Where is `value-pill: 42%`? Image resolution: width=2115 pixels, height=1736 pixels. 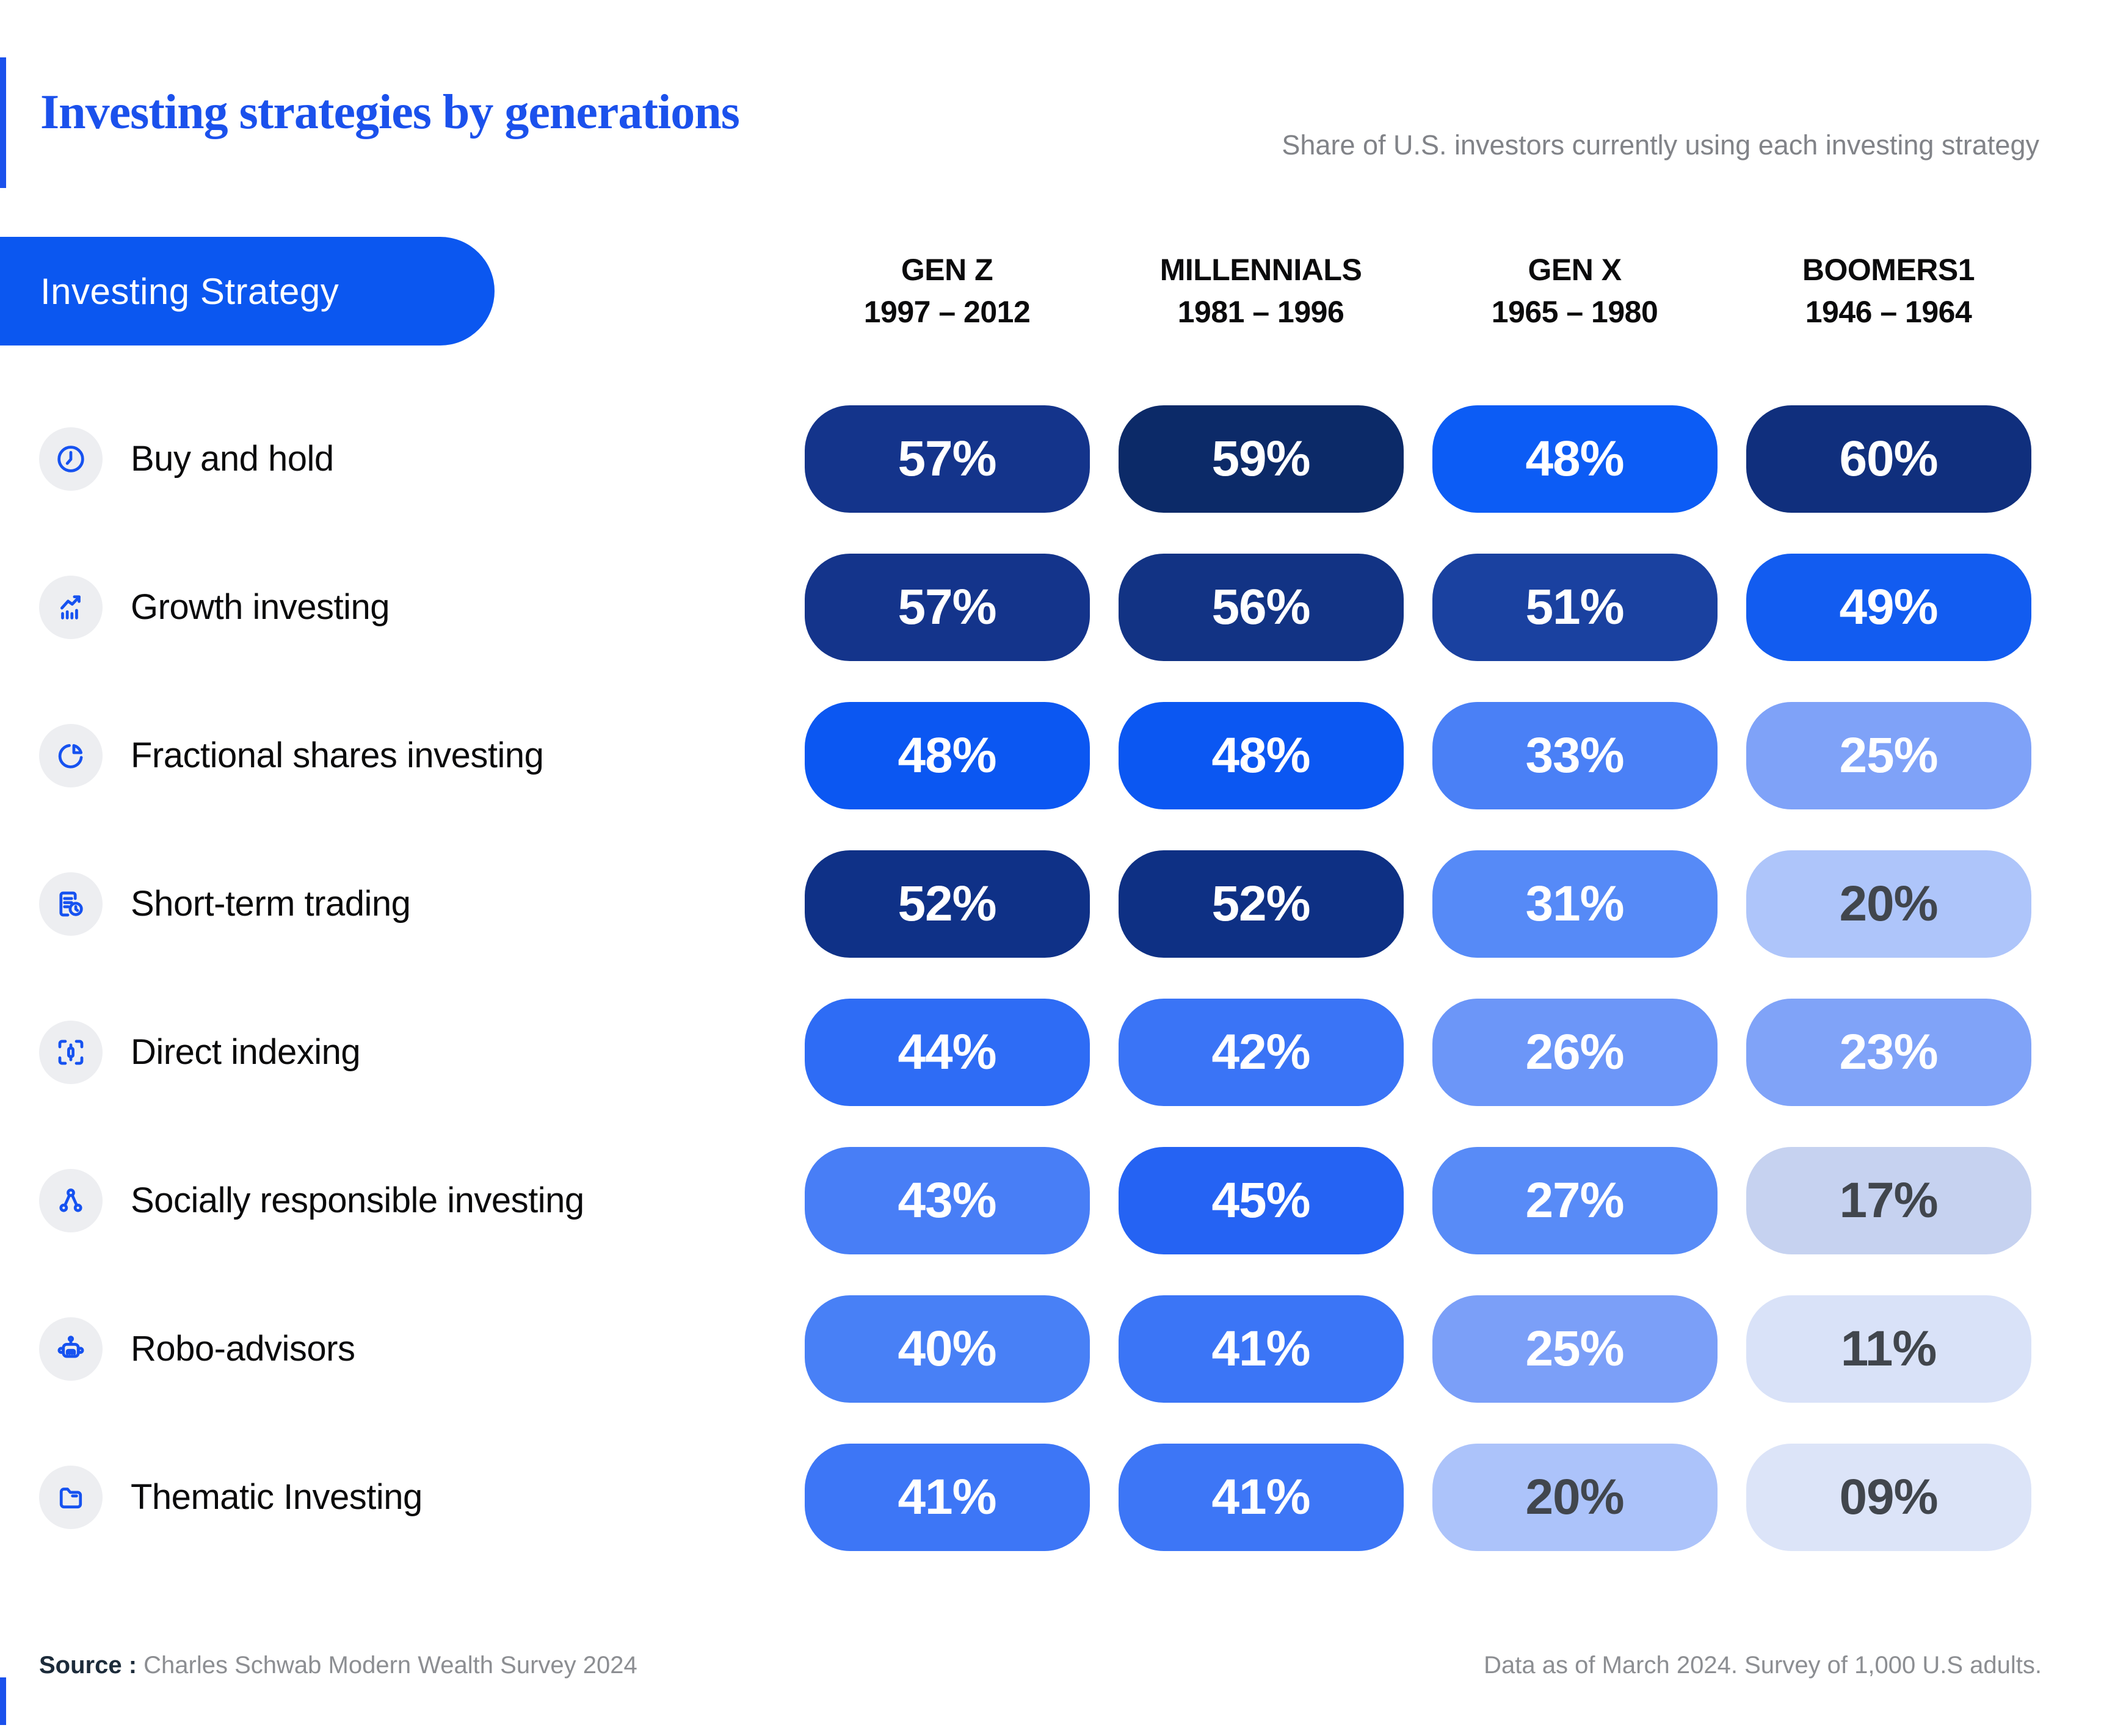
value-pill: 42% is located at coordinates (1261, 1052).